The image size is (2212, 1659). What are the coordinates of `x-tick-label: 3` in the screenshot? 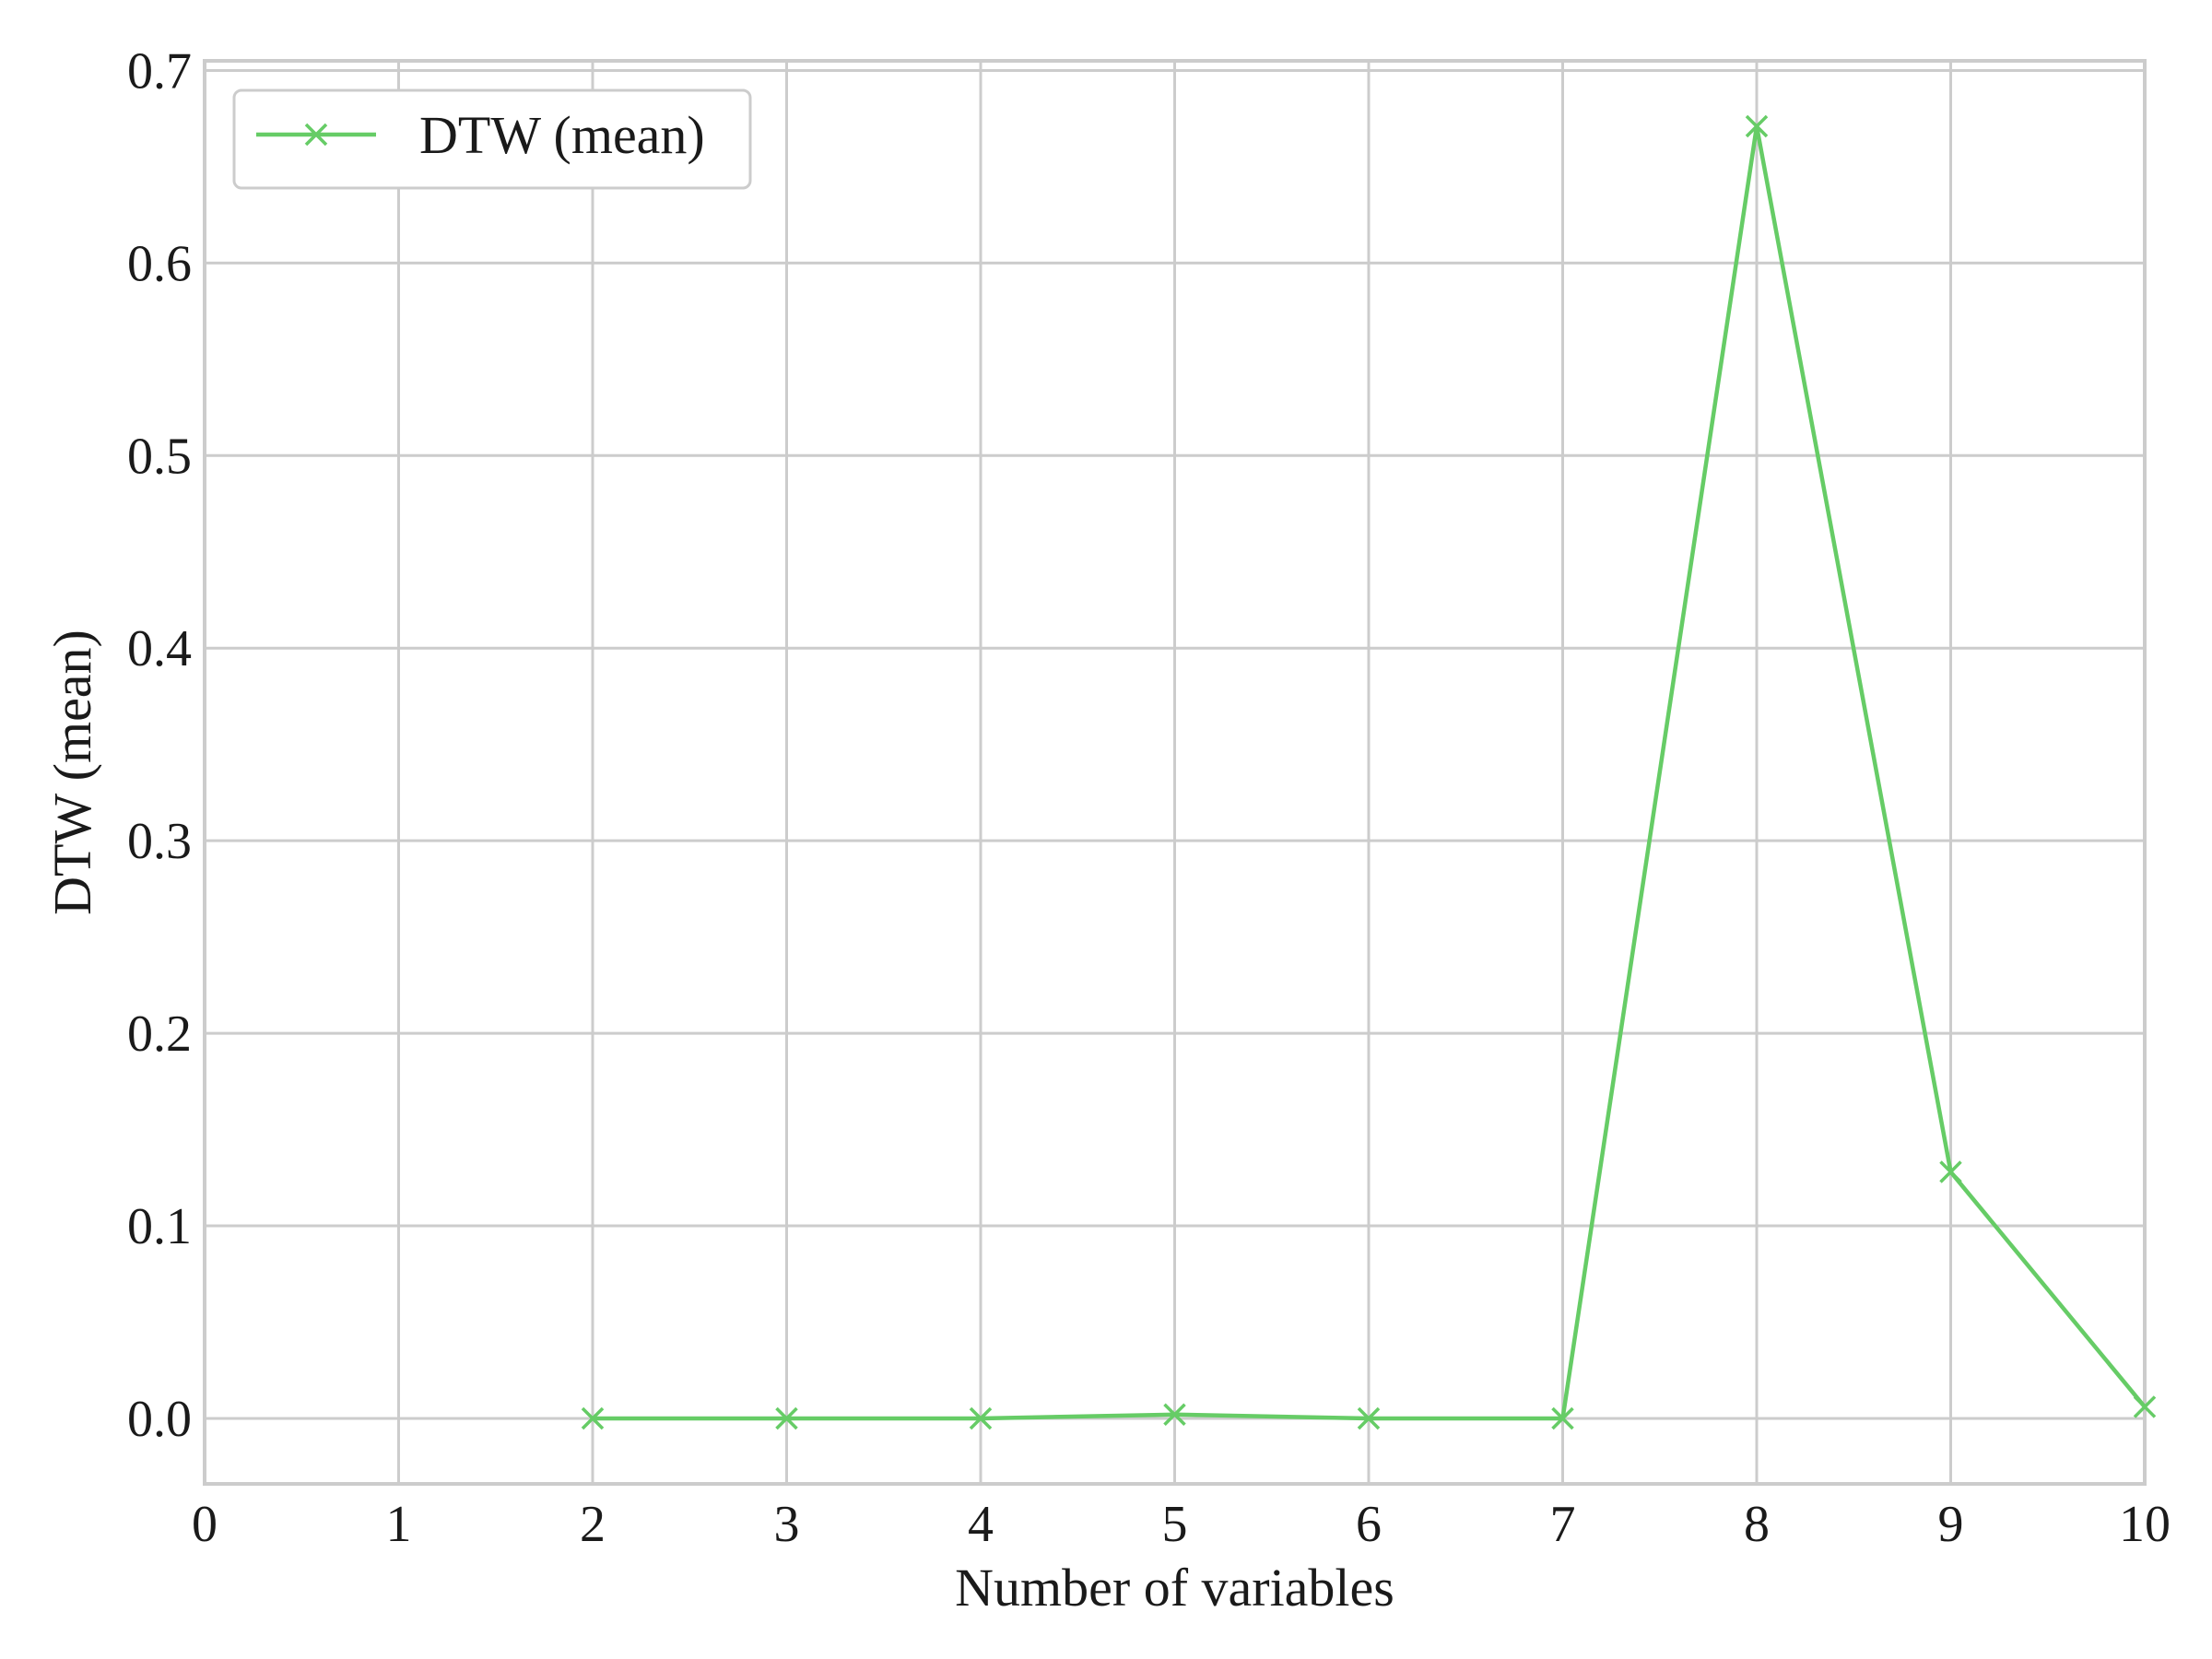 It's located at (787, 1524).